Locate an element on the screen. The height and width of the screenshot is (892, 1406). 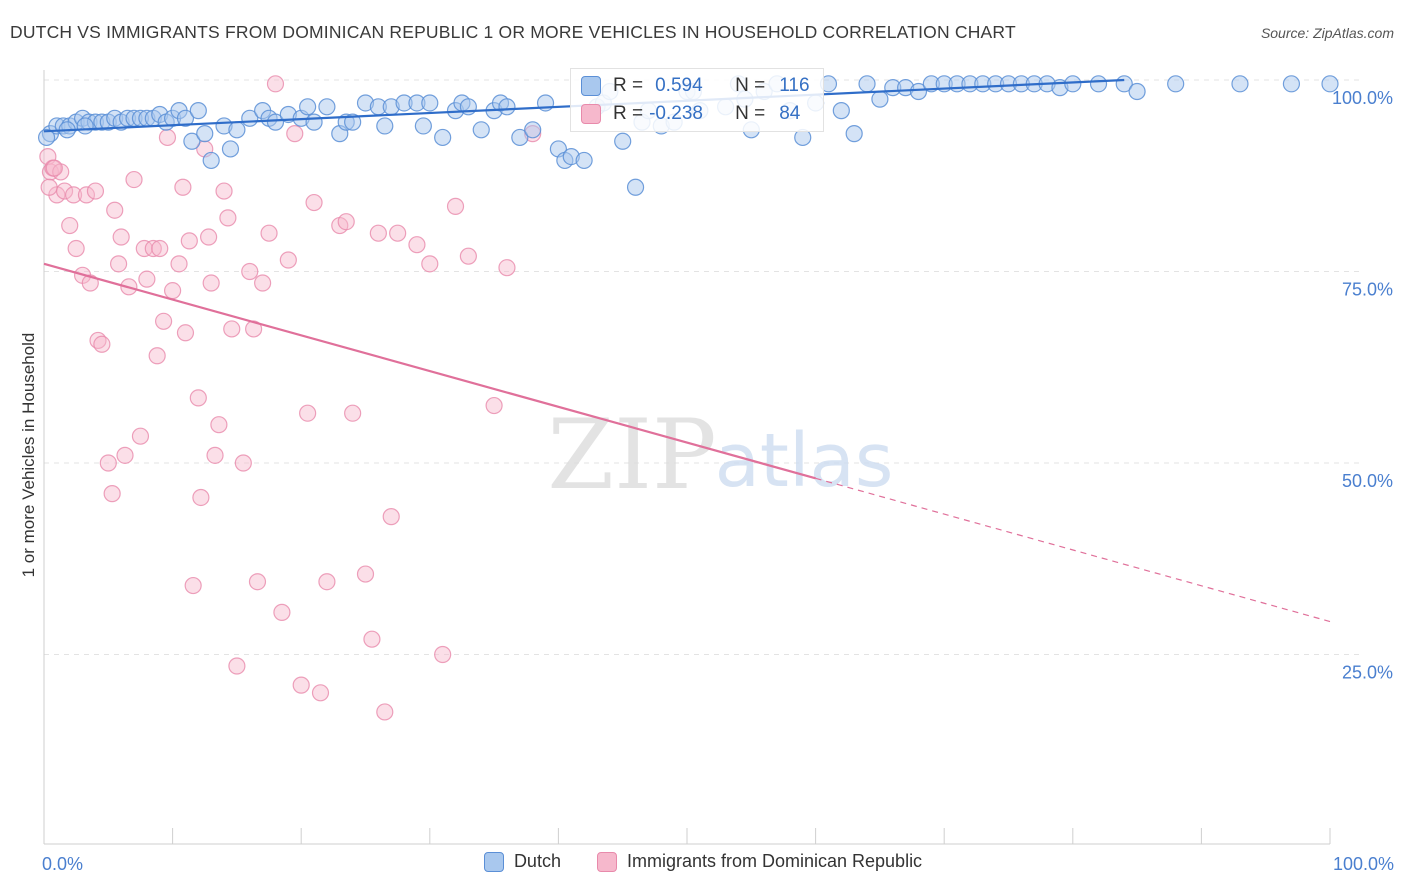
legend: Dutch Immigrants from Dominican Republic is located at coordinates (703, 861).